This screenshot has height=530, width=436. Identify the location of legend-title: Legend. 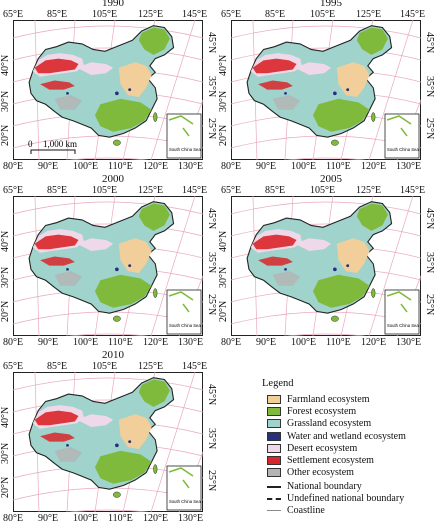
(278, 383).